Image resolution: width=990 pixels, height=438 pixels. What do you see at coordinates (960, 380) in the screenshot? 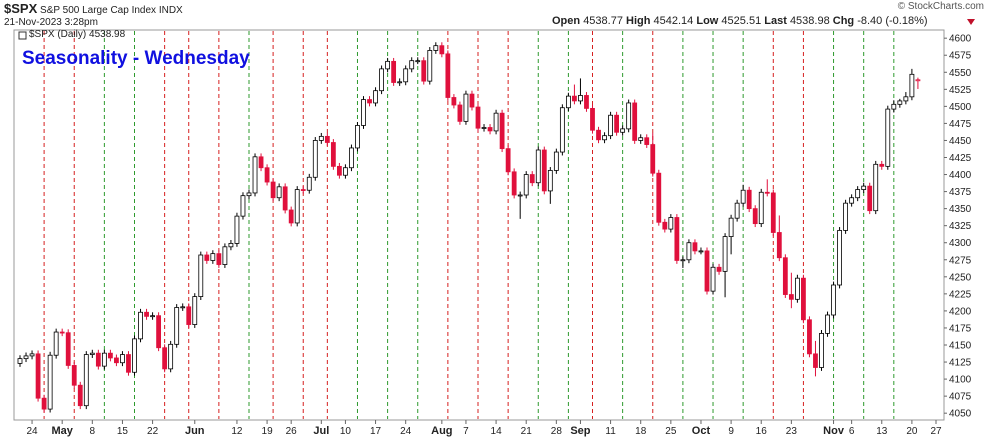
I see `y-tick-label: 4100` at bounding box center [960, 380].